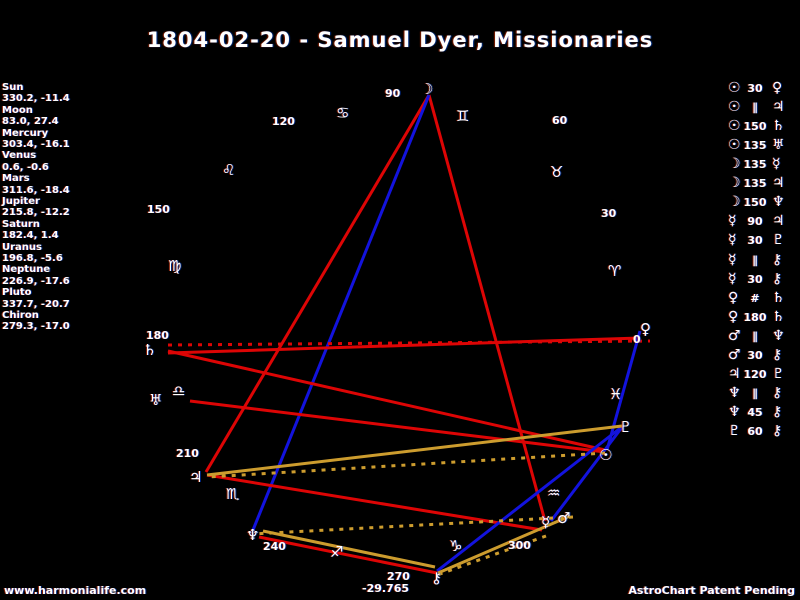 This screenshot has height=600, width=800. Describe the element at coordinates (519, 545) in the screenshot. I see `degree-label-300: 300` at that location.